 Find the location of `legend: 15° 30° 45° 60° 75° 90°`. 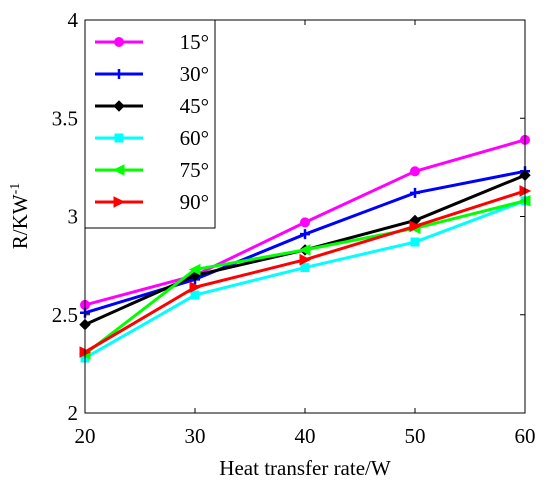

legend: 15° 30° 45° 60° 75° 90° is located at coordinates (150, 124).